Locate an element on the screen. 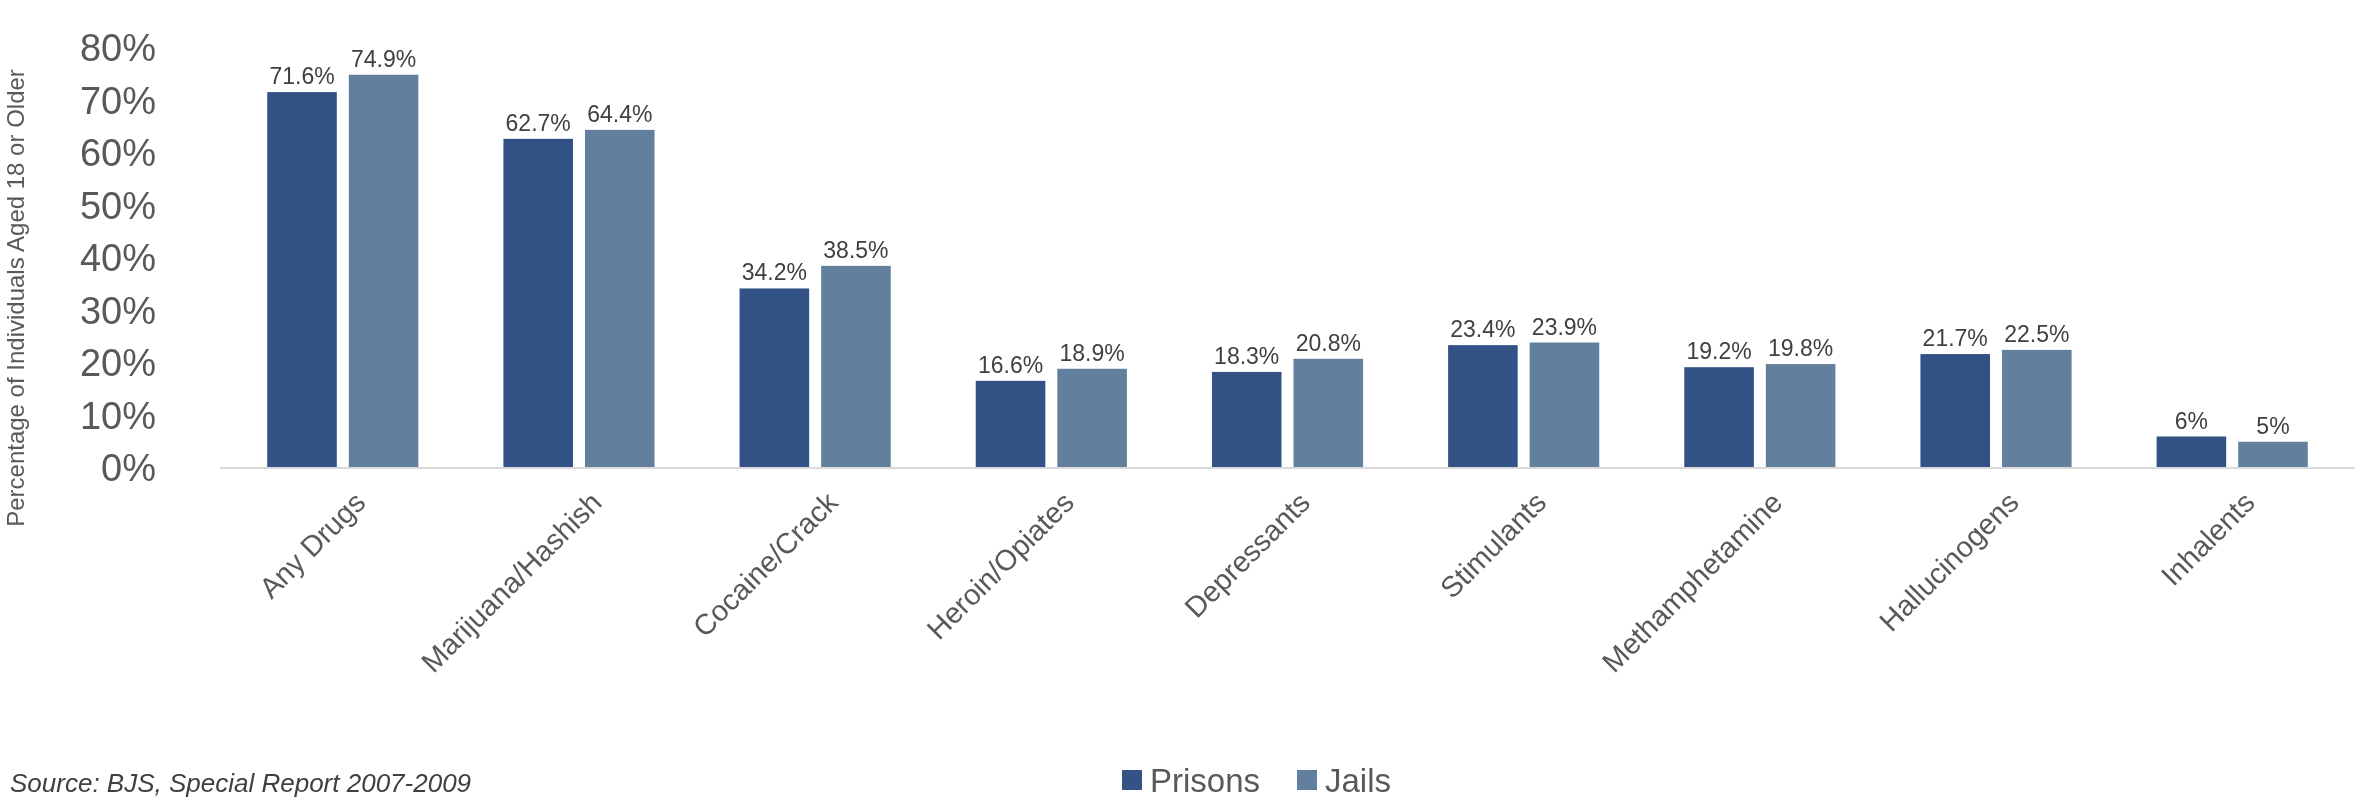 The height and width of the screenshot is (801, 2374). data-label: 20.8% is located at coordinates (1328, 342).